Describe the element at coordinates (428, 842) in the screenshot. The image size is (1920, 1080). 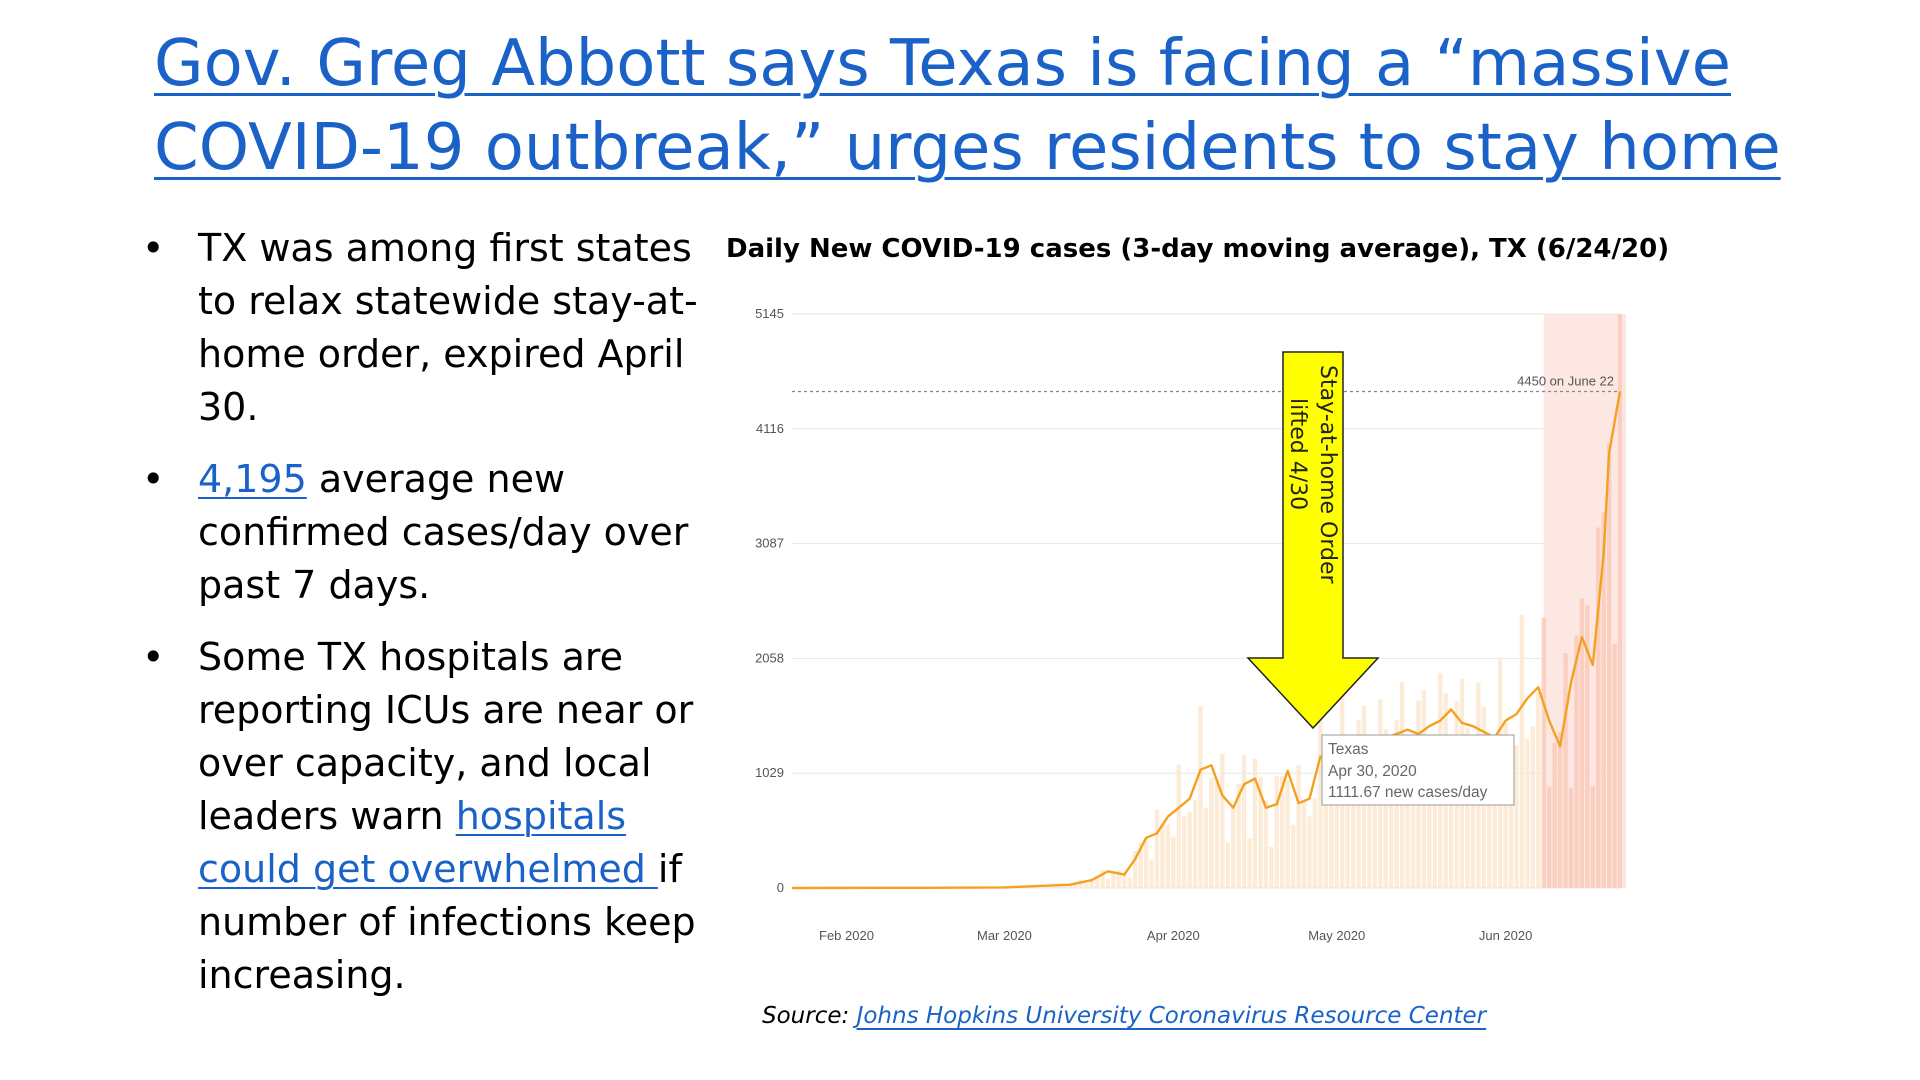
I see `hospitals-overwhelmed-link: hospitals could get overwhelmed` at that location.